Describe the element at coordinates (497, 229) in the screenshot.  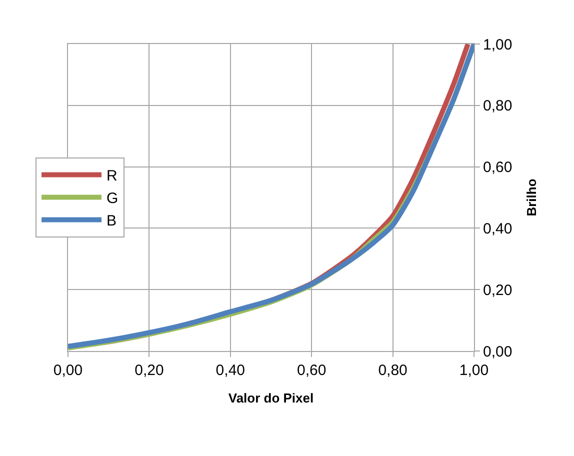
I see `y-tick-label: 0,40` at that location.